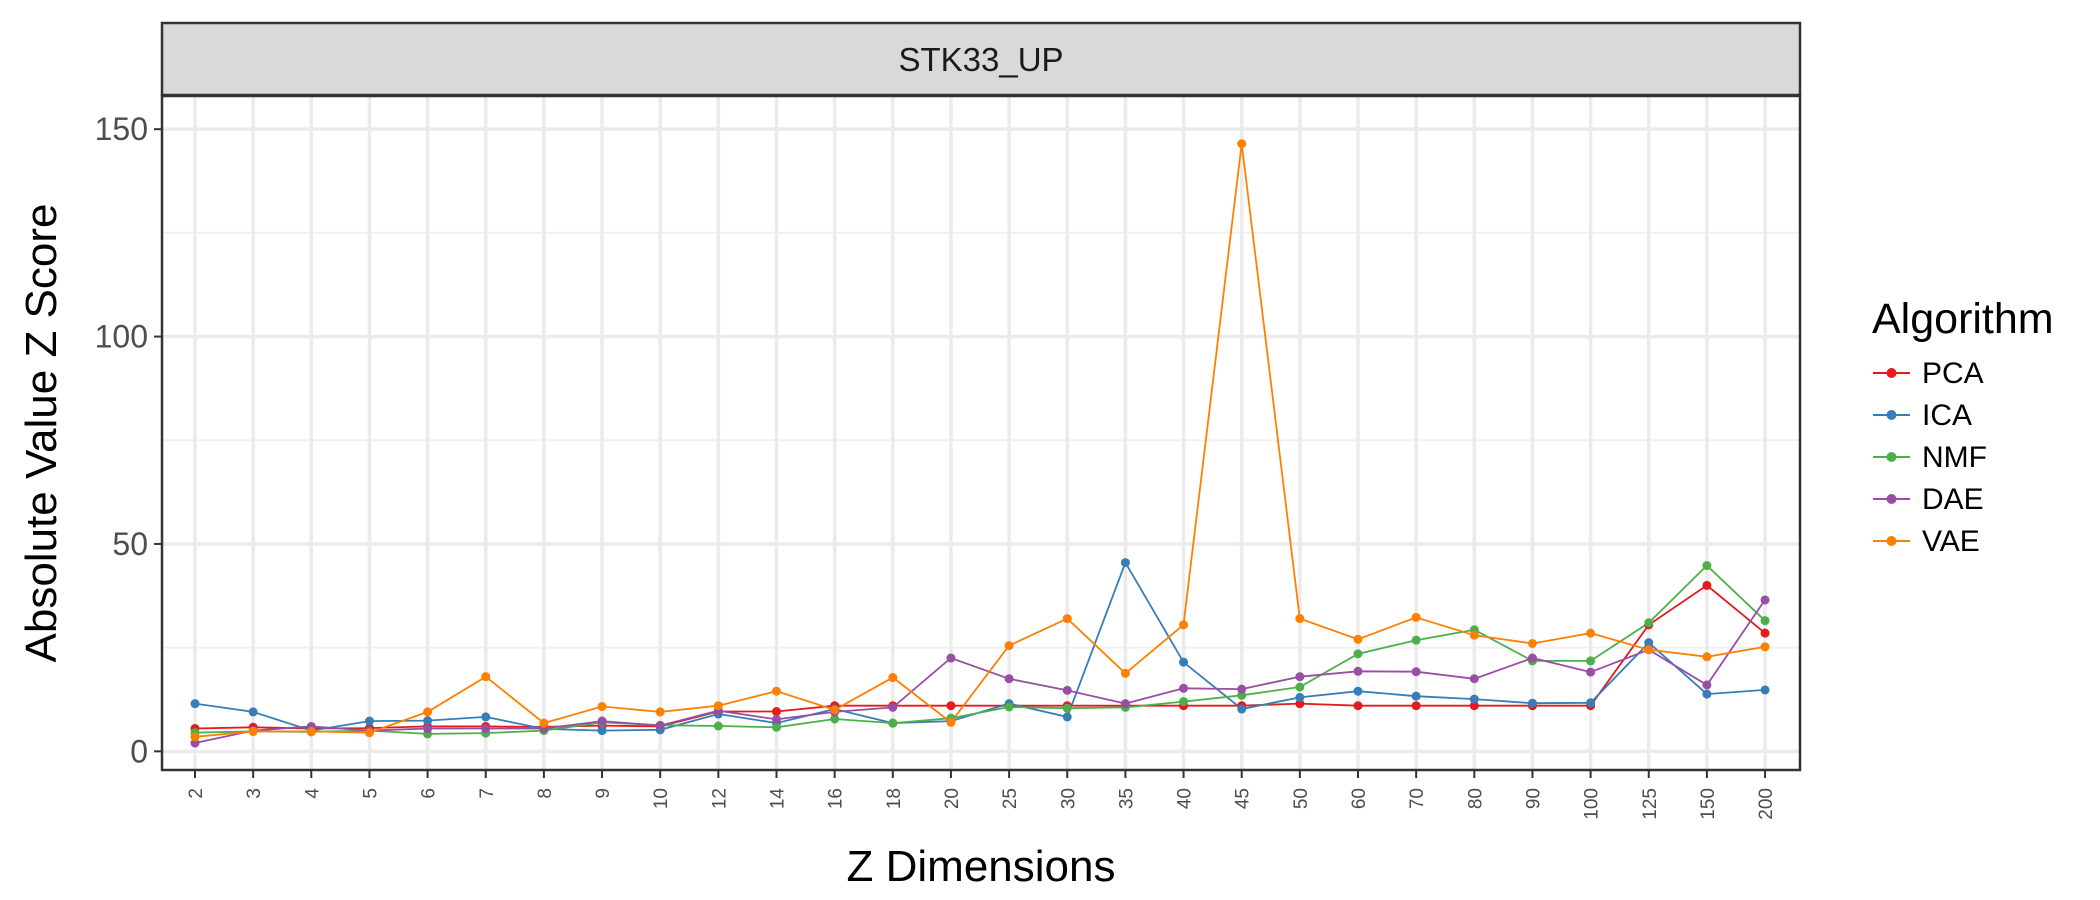 The width and height of the screenshot is (2100, 900). What do you see at coordinates (139, 751) in the screenshot?
I see `y-tick-label: 0` at bounding box center [139, 751].